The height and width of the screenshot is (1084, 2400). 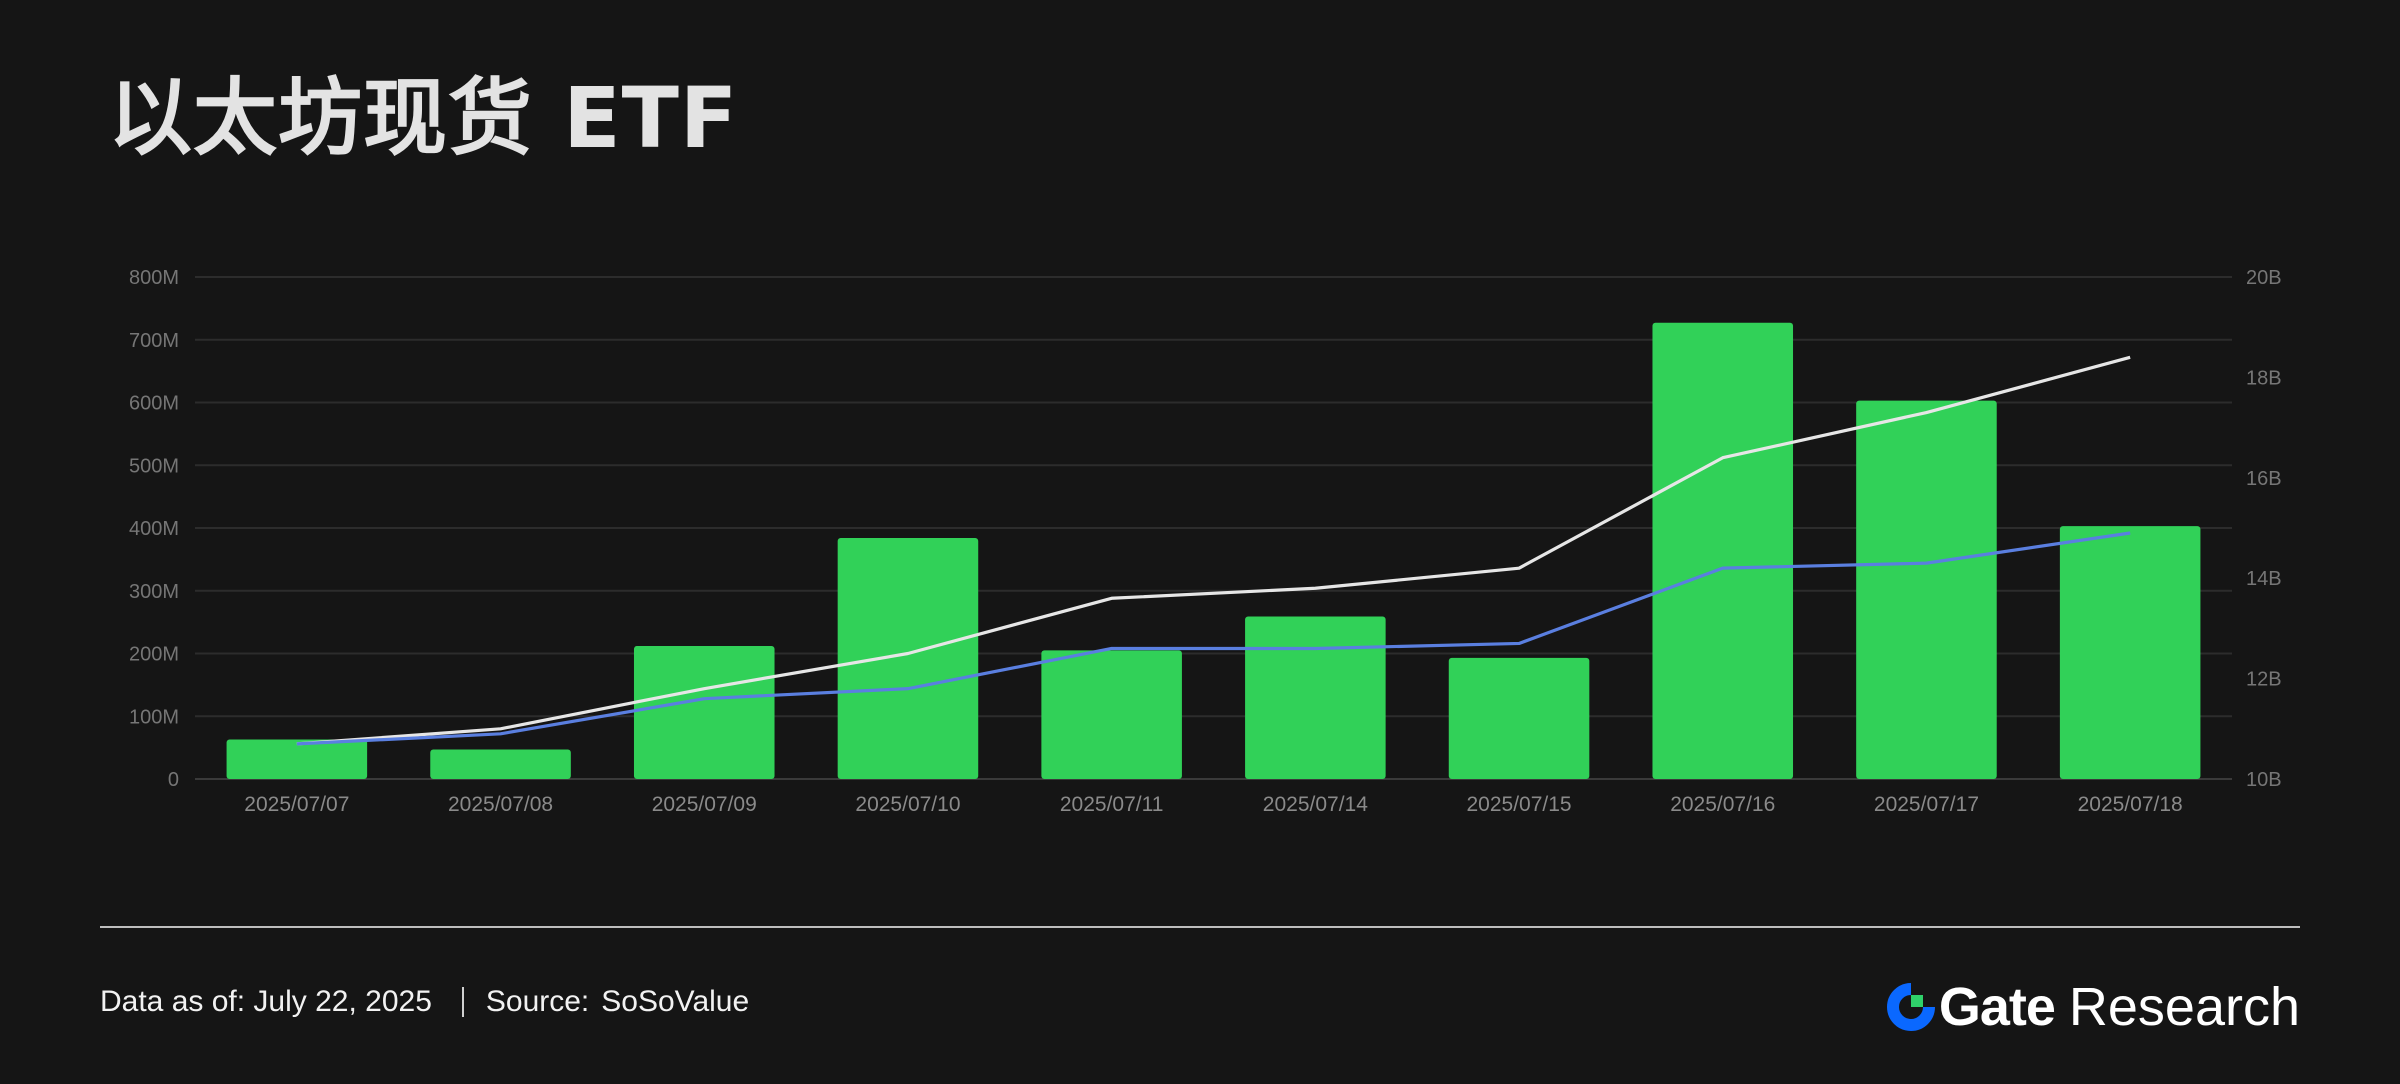 What do you see at coordinates (1518, 804) in the screenshot?
I see `x-tick-label: 2025/07/15` at bounding box center [1518, 804].